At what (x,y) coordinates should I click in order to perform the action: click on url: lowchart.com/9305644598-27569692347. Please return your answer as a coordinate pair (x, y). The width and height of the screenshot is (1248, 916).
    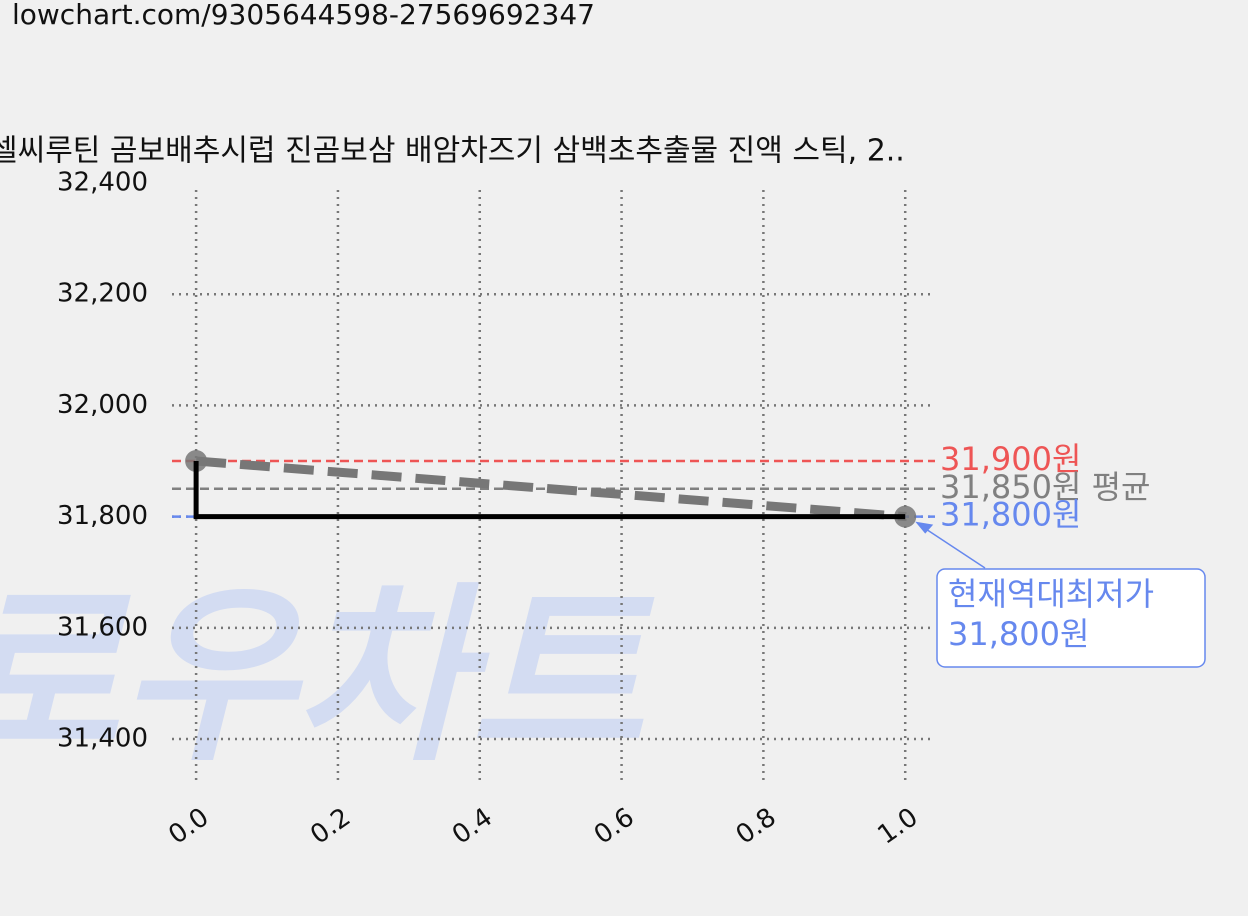
    Looking at the image, I should click on (303, 15).